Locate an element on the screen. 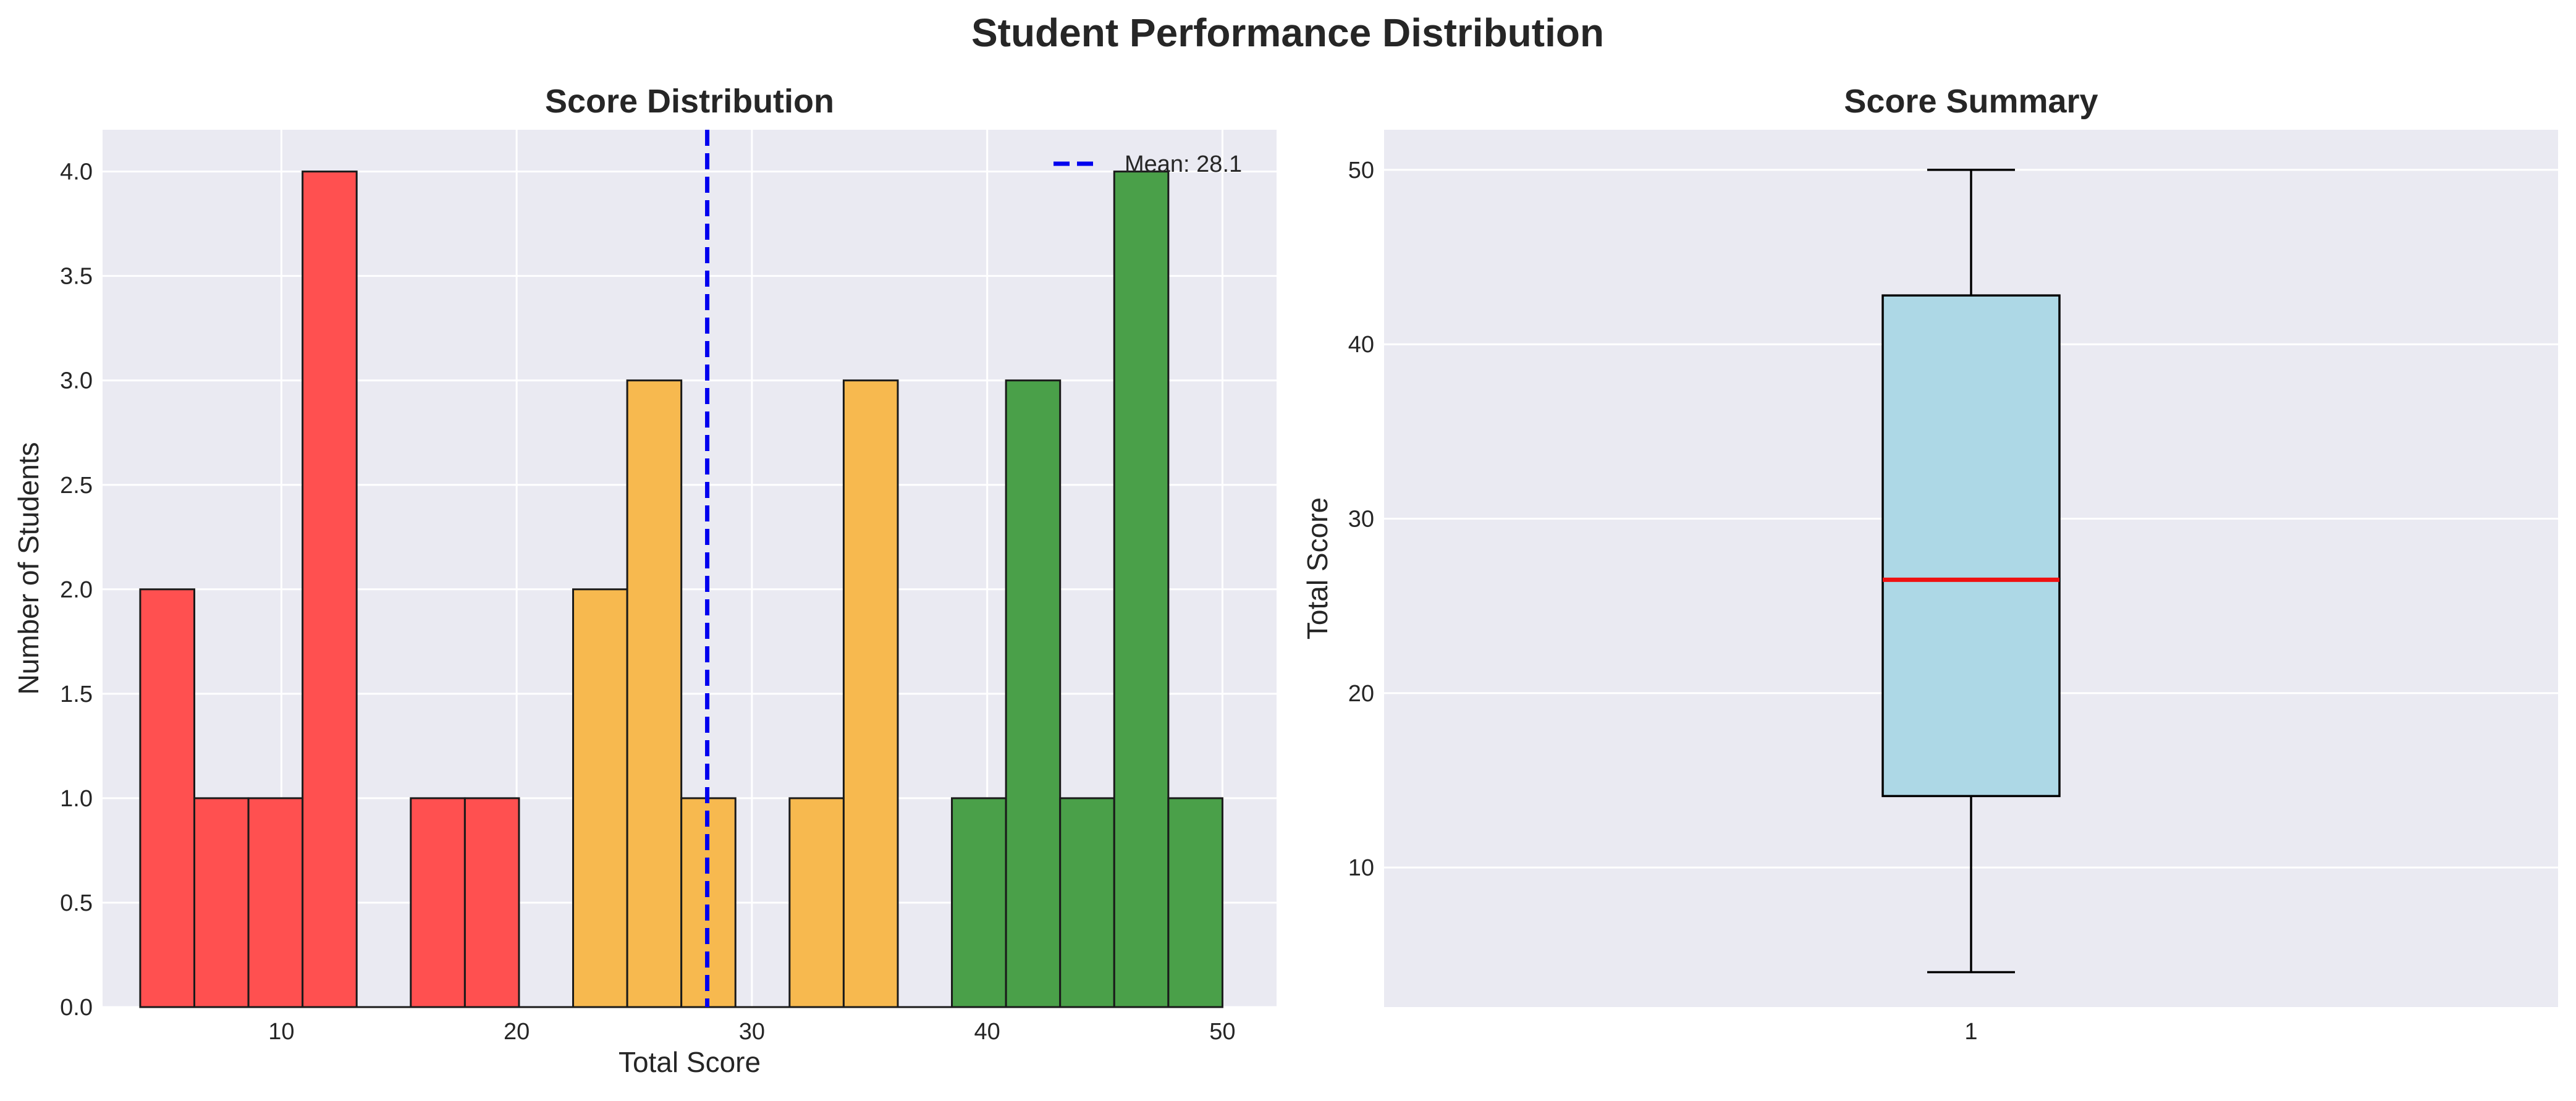 The height and width of the screenshot is (1101, 2576). boxplot-title: Score Summary is located at coordinates (1971, 101).